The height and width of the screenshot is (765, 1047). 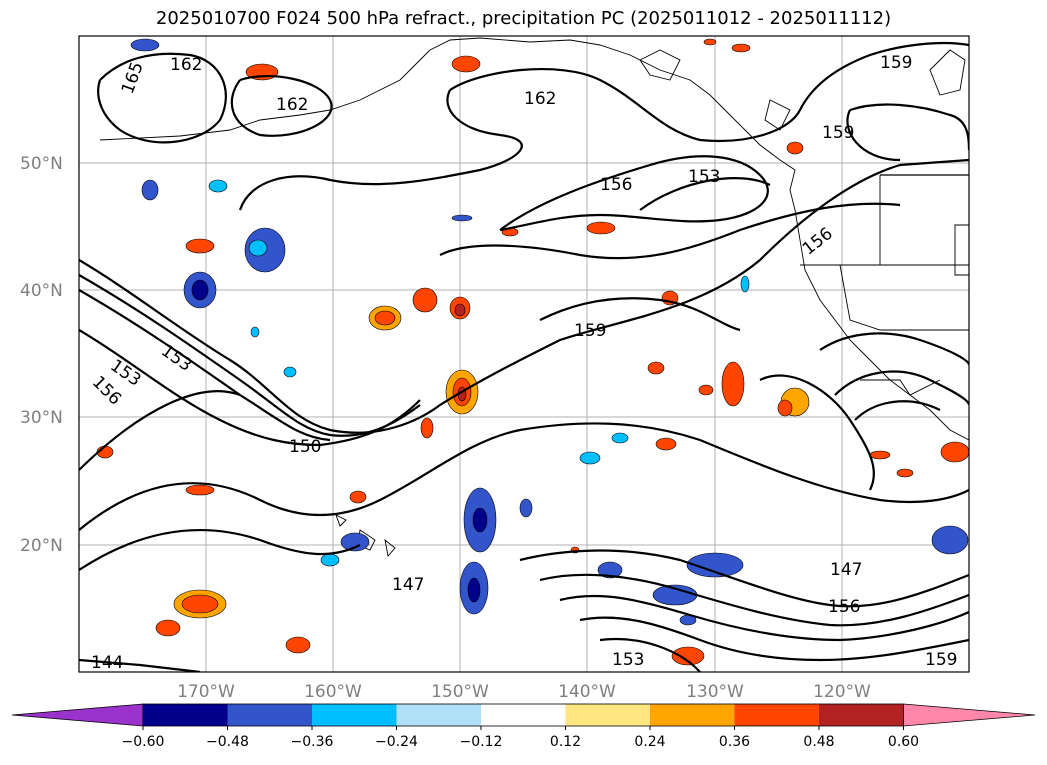 I want to click on colorbar-extend-min, so click(x=77, y=715).